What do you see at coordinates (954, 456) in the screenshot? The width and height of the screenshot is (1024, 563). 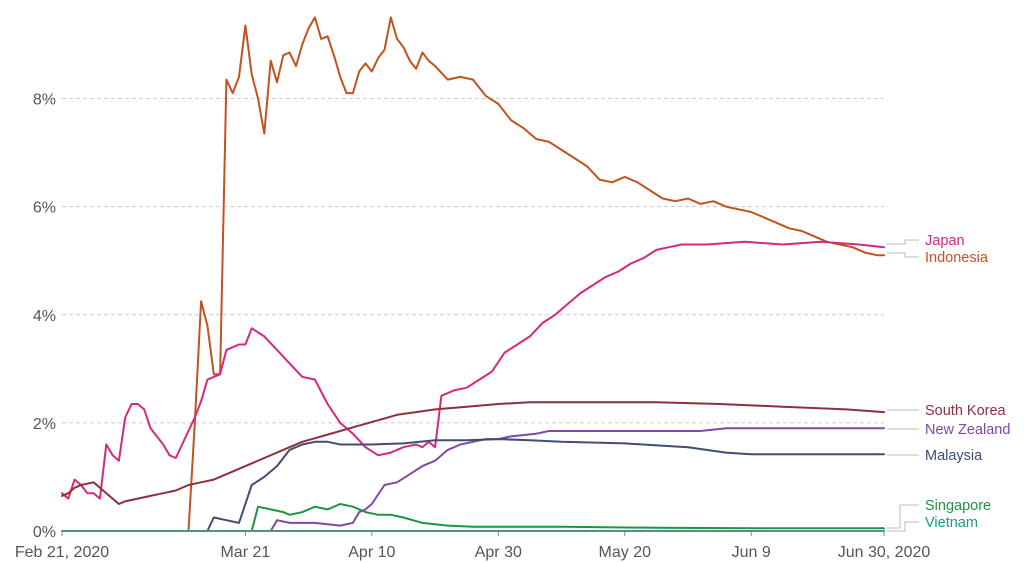 I see `legend-label-malaysia: Malaysia` at bounding box center [954, 456].